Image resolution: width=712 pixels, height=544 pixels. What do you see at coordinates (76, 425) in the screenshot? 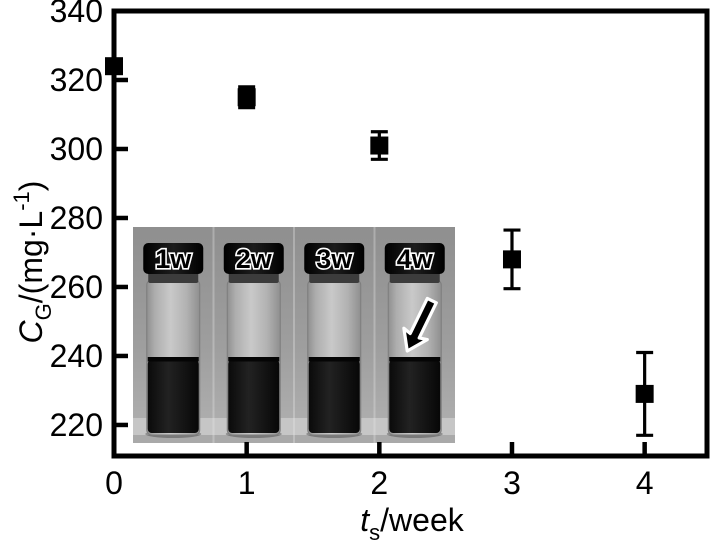
I see `y-tick-label: 220` at bounding box center [76, 425].